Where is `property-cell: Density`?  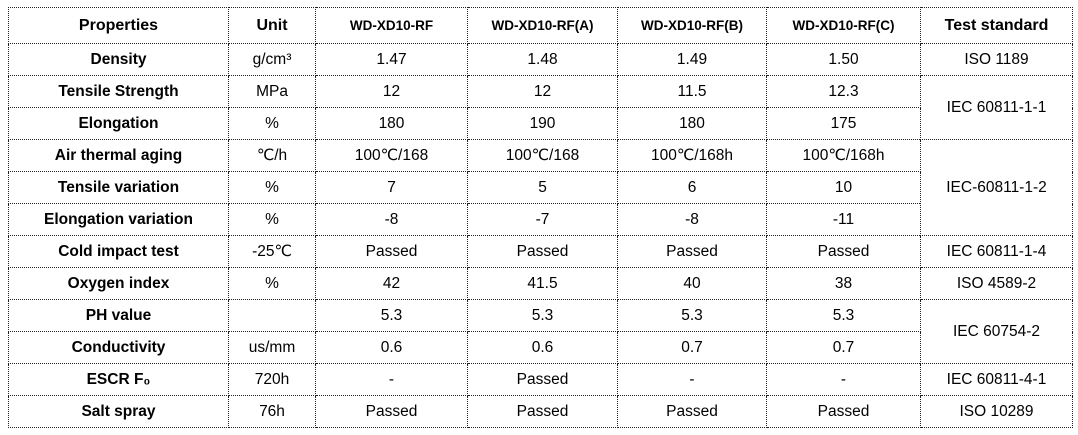 property-cell: Density is located at coordinates (118, 59).